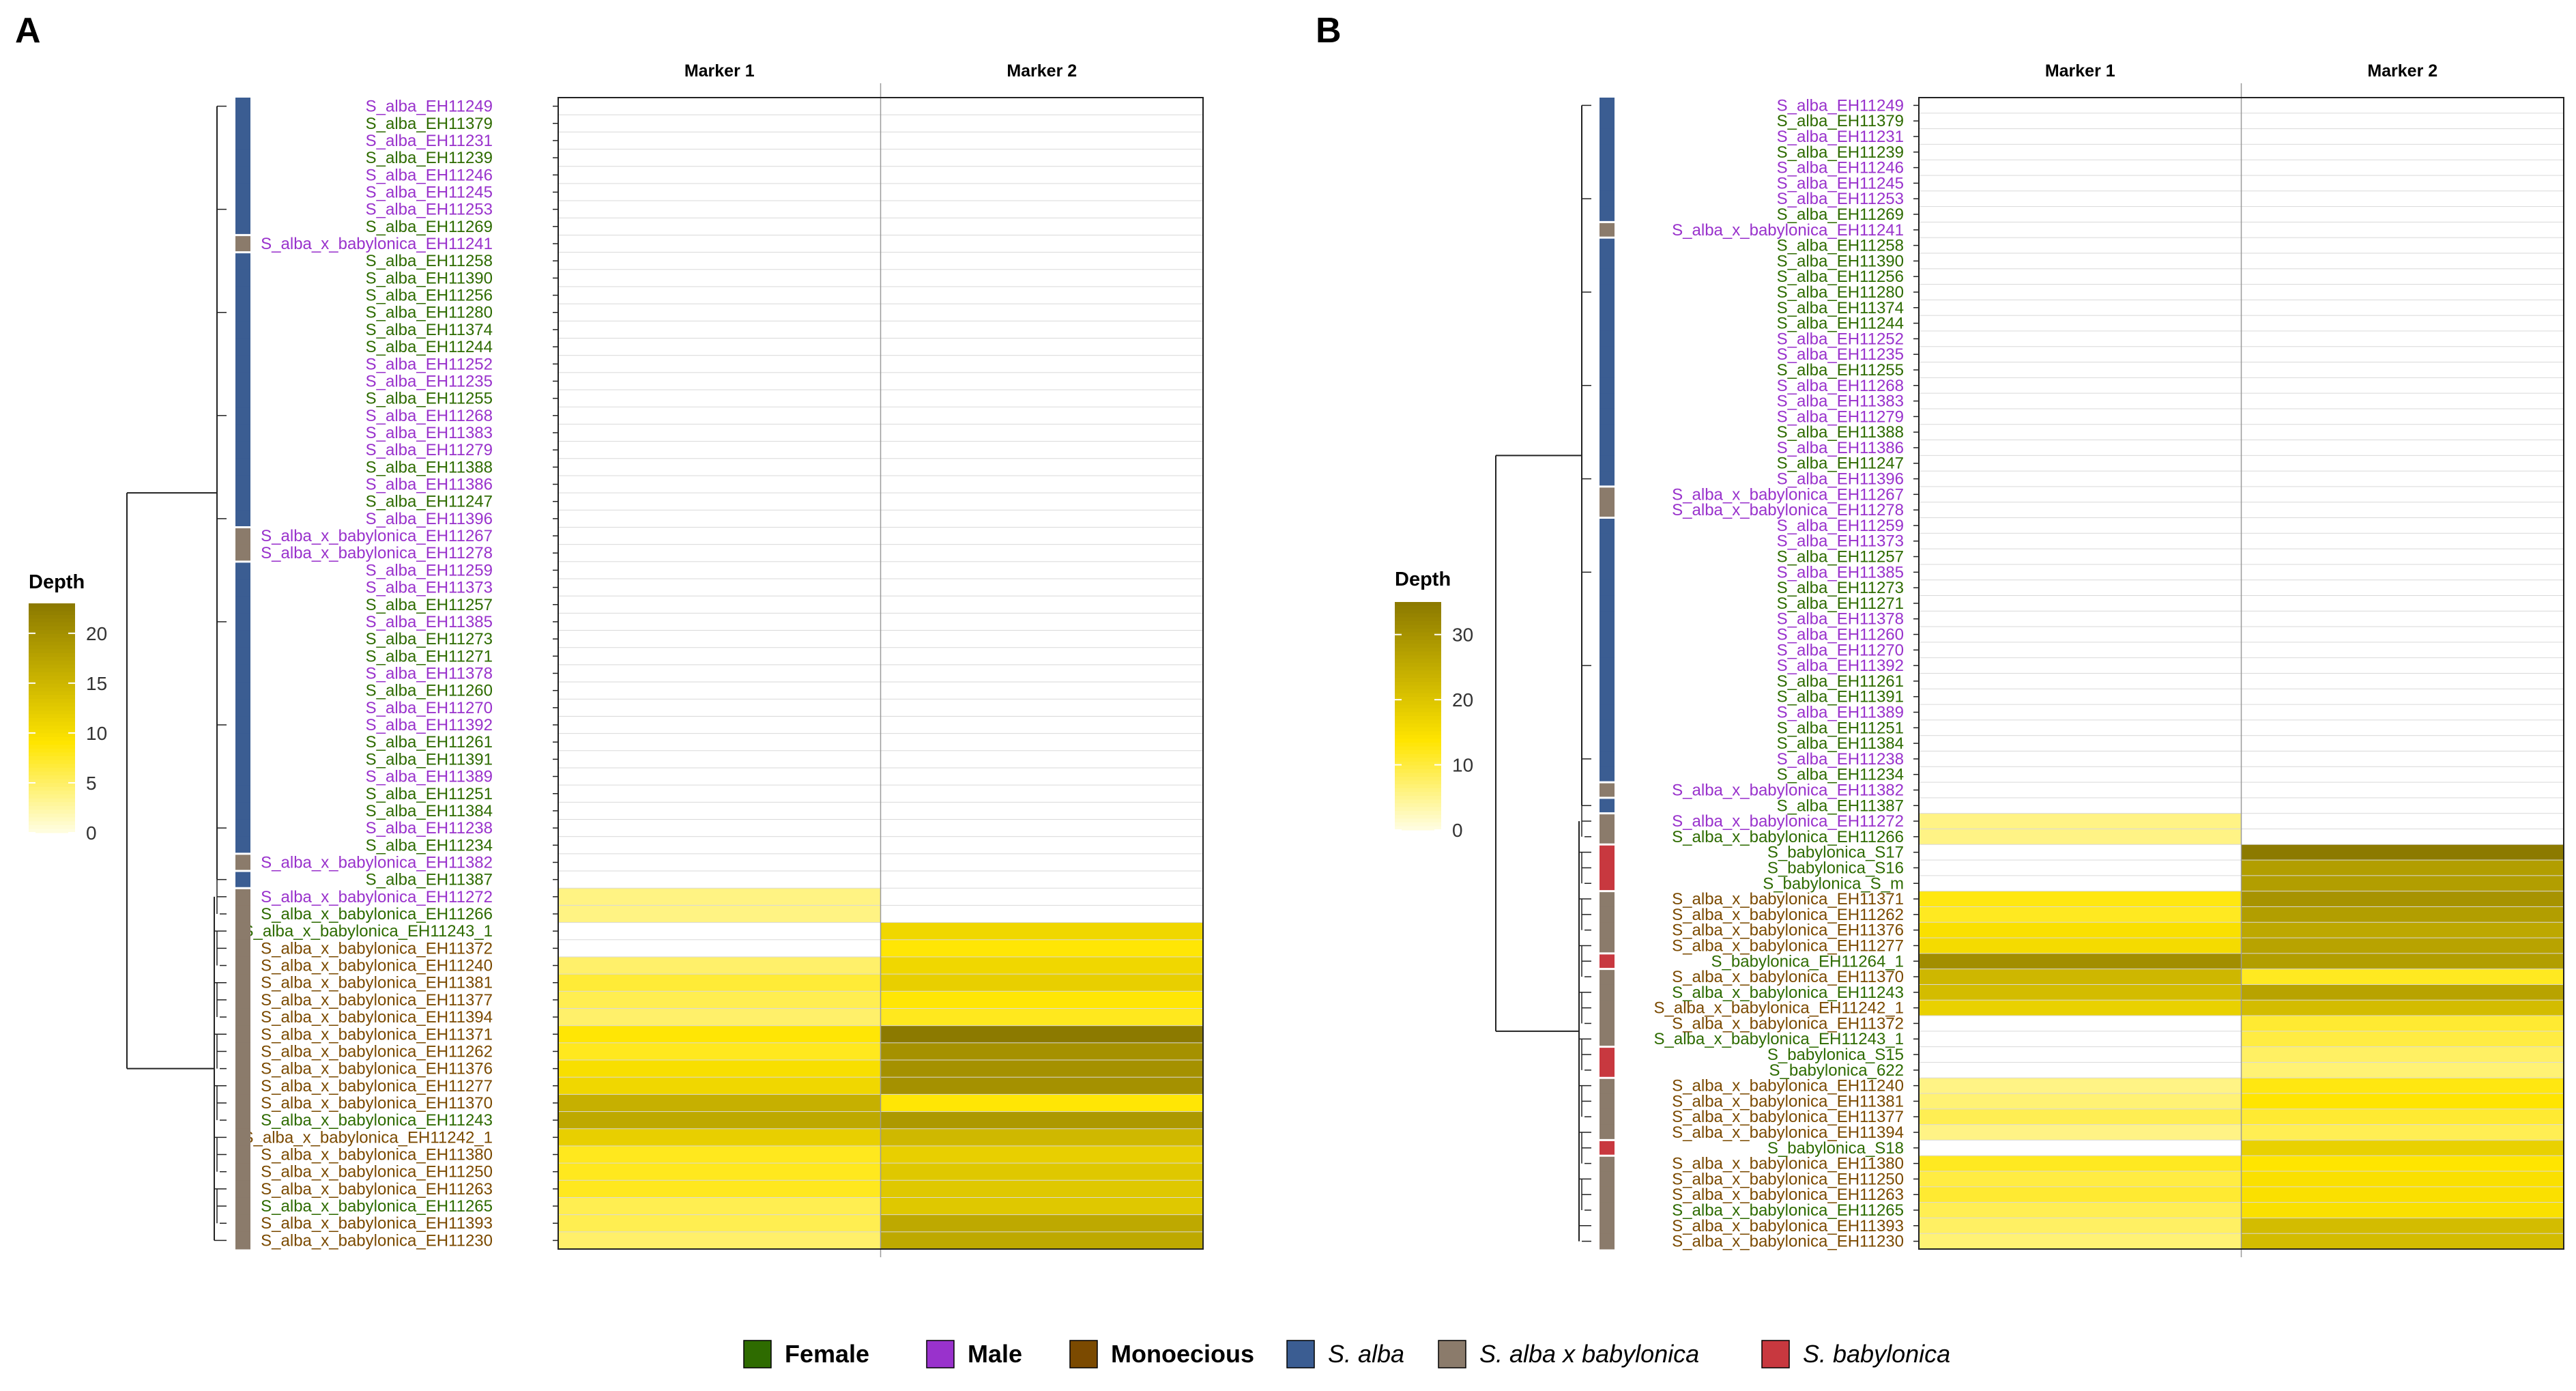 This screenshot has width=2576, height=1391. What do you see at coordinates (96, 683) in the screenshot?
I see `depth-legend-tick-label: 15` at bounding box center [96, 683].